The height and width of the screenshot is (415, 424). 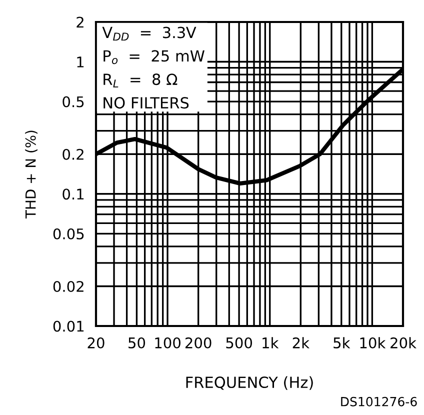 I want to click on annotation: NO FILTERS, so click(x=146, y=103).